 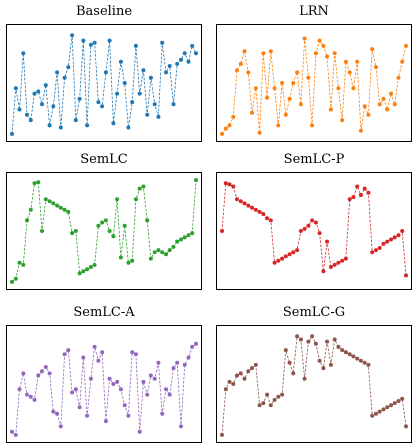 I want to click on chart-title: SemLC-A, so click(x=104, y=312).